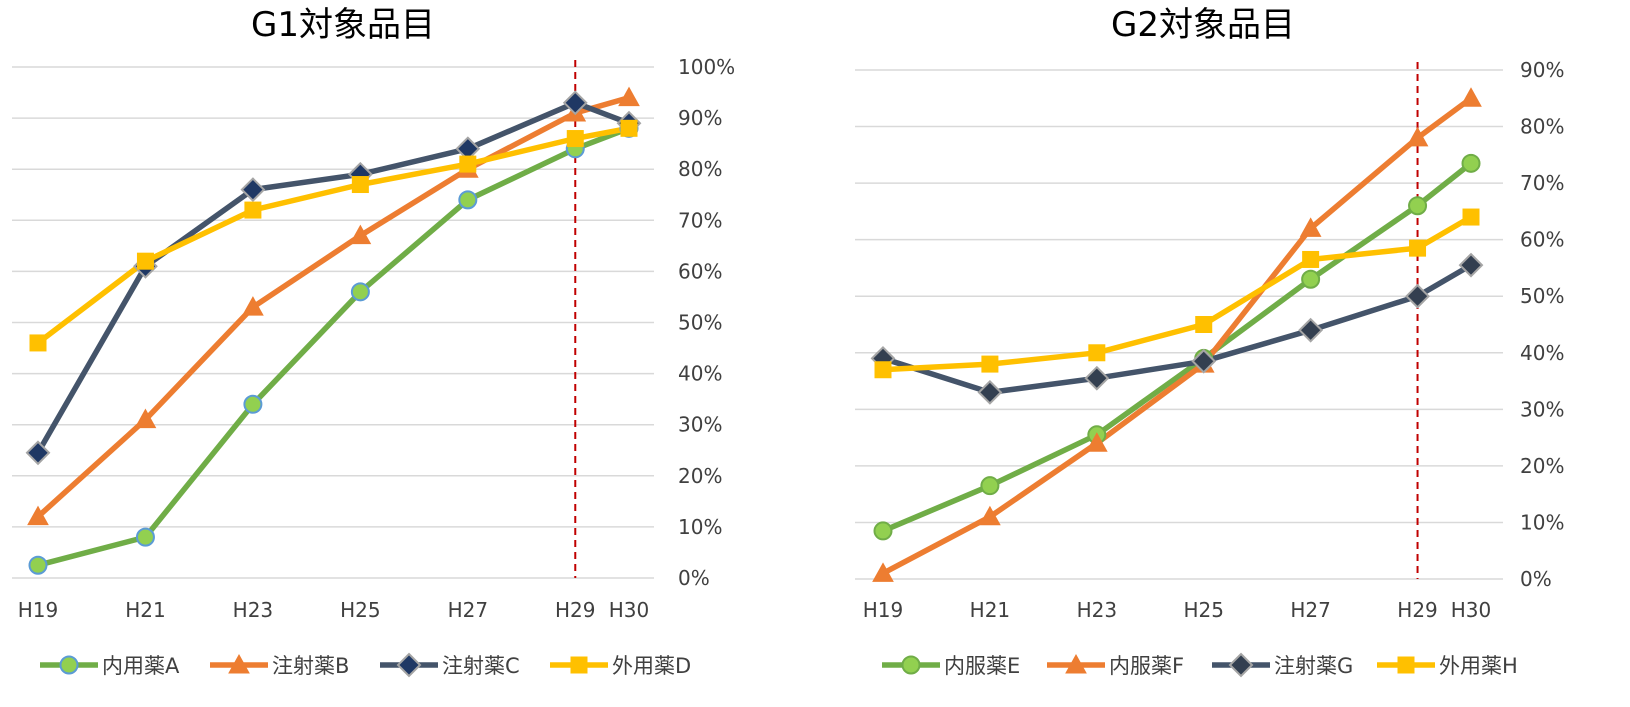 The width and height of the screenshot is (1630, 707). I want to click on legend-item: 注射薬B, so click(279, 665).